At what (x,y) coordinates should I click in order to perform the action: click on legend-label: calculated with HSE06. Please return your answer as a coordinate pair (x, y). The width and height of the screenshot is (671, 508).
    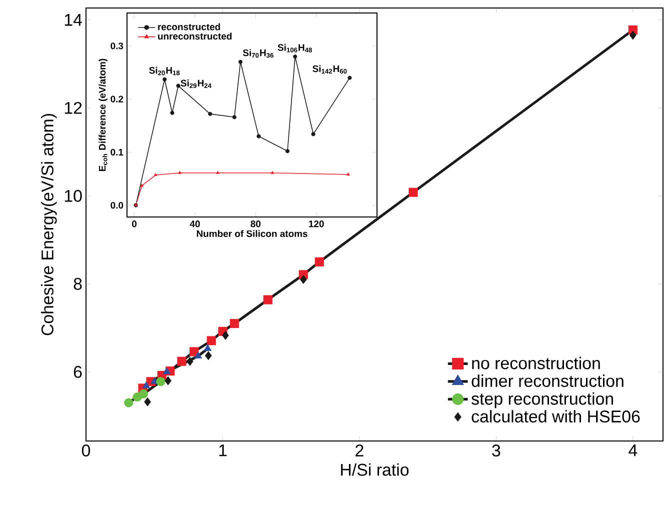
    Looking at the image, I should click on (556, 416).